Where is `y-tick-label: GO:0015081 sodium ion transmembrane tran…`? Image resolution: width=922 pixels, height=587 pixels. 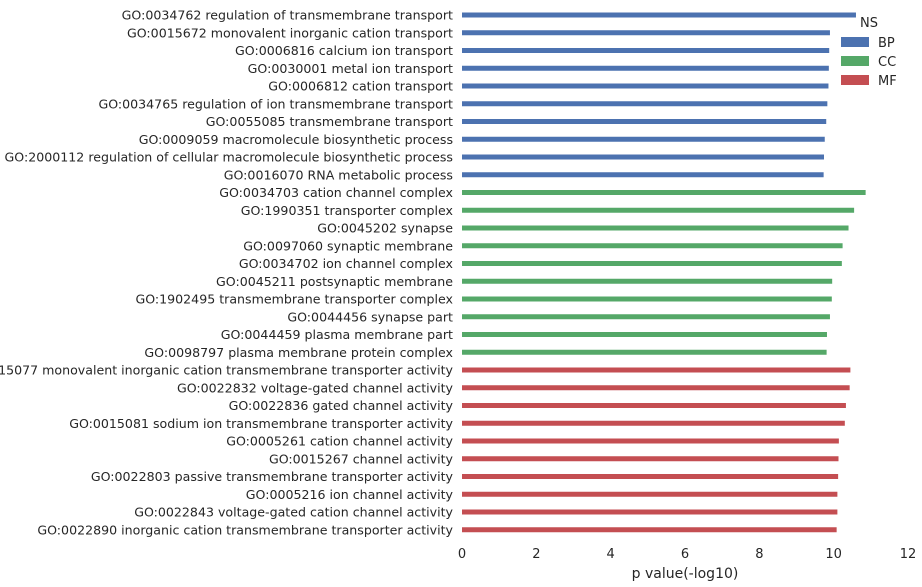 y-tick-label: GO:0015081 sodium ion transmembrane tran… is located at coordinates (261, 423).